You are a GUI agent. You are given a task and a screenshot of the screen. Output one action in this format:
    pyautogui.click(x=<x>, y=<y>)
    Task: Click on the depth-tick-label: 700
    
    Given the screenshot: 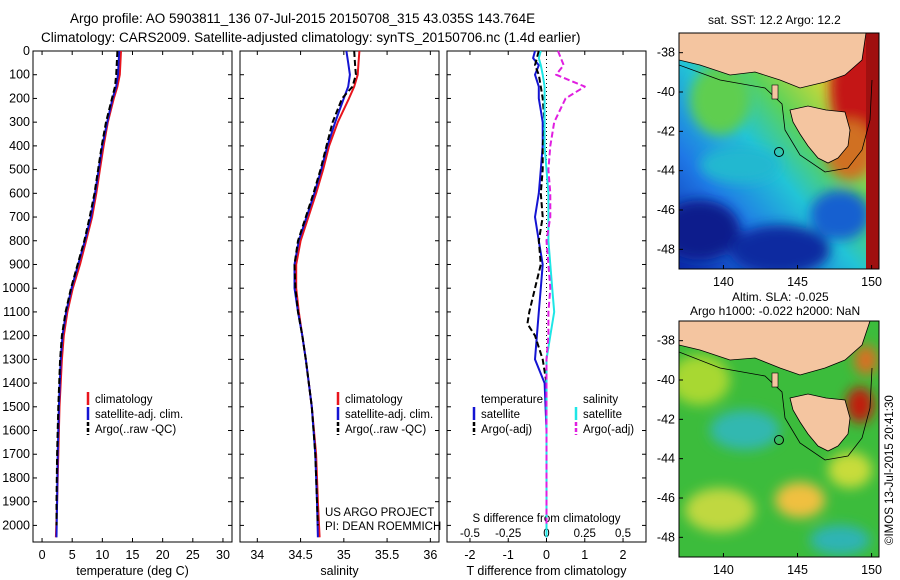 What is the action you would take?
    pyautogui.click(x=19, y=217)
    